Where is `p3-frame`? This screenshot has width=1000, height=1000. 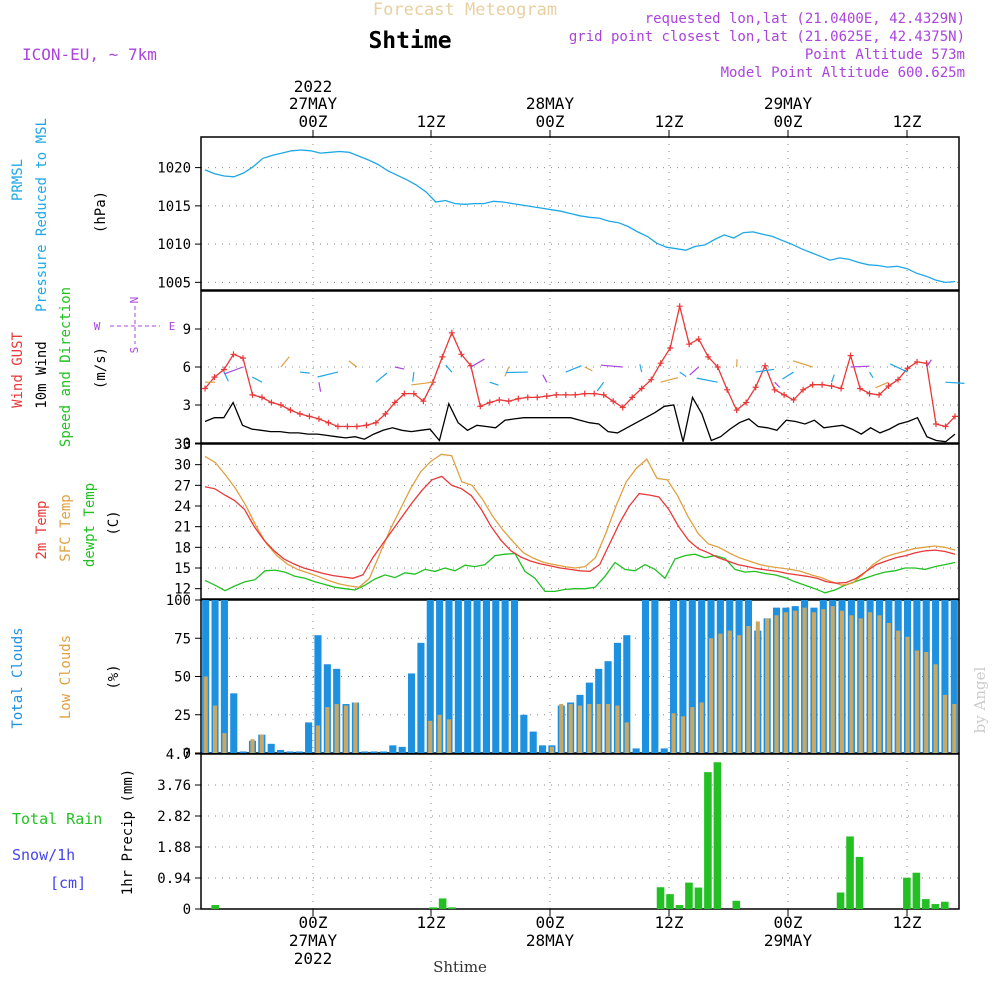
p3-frame is located at coordinates (580, 521).